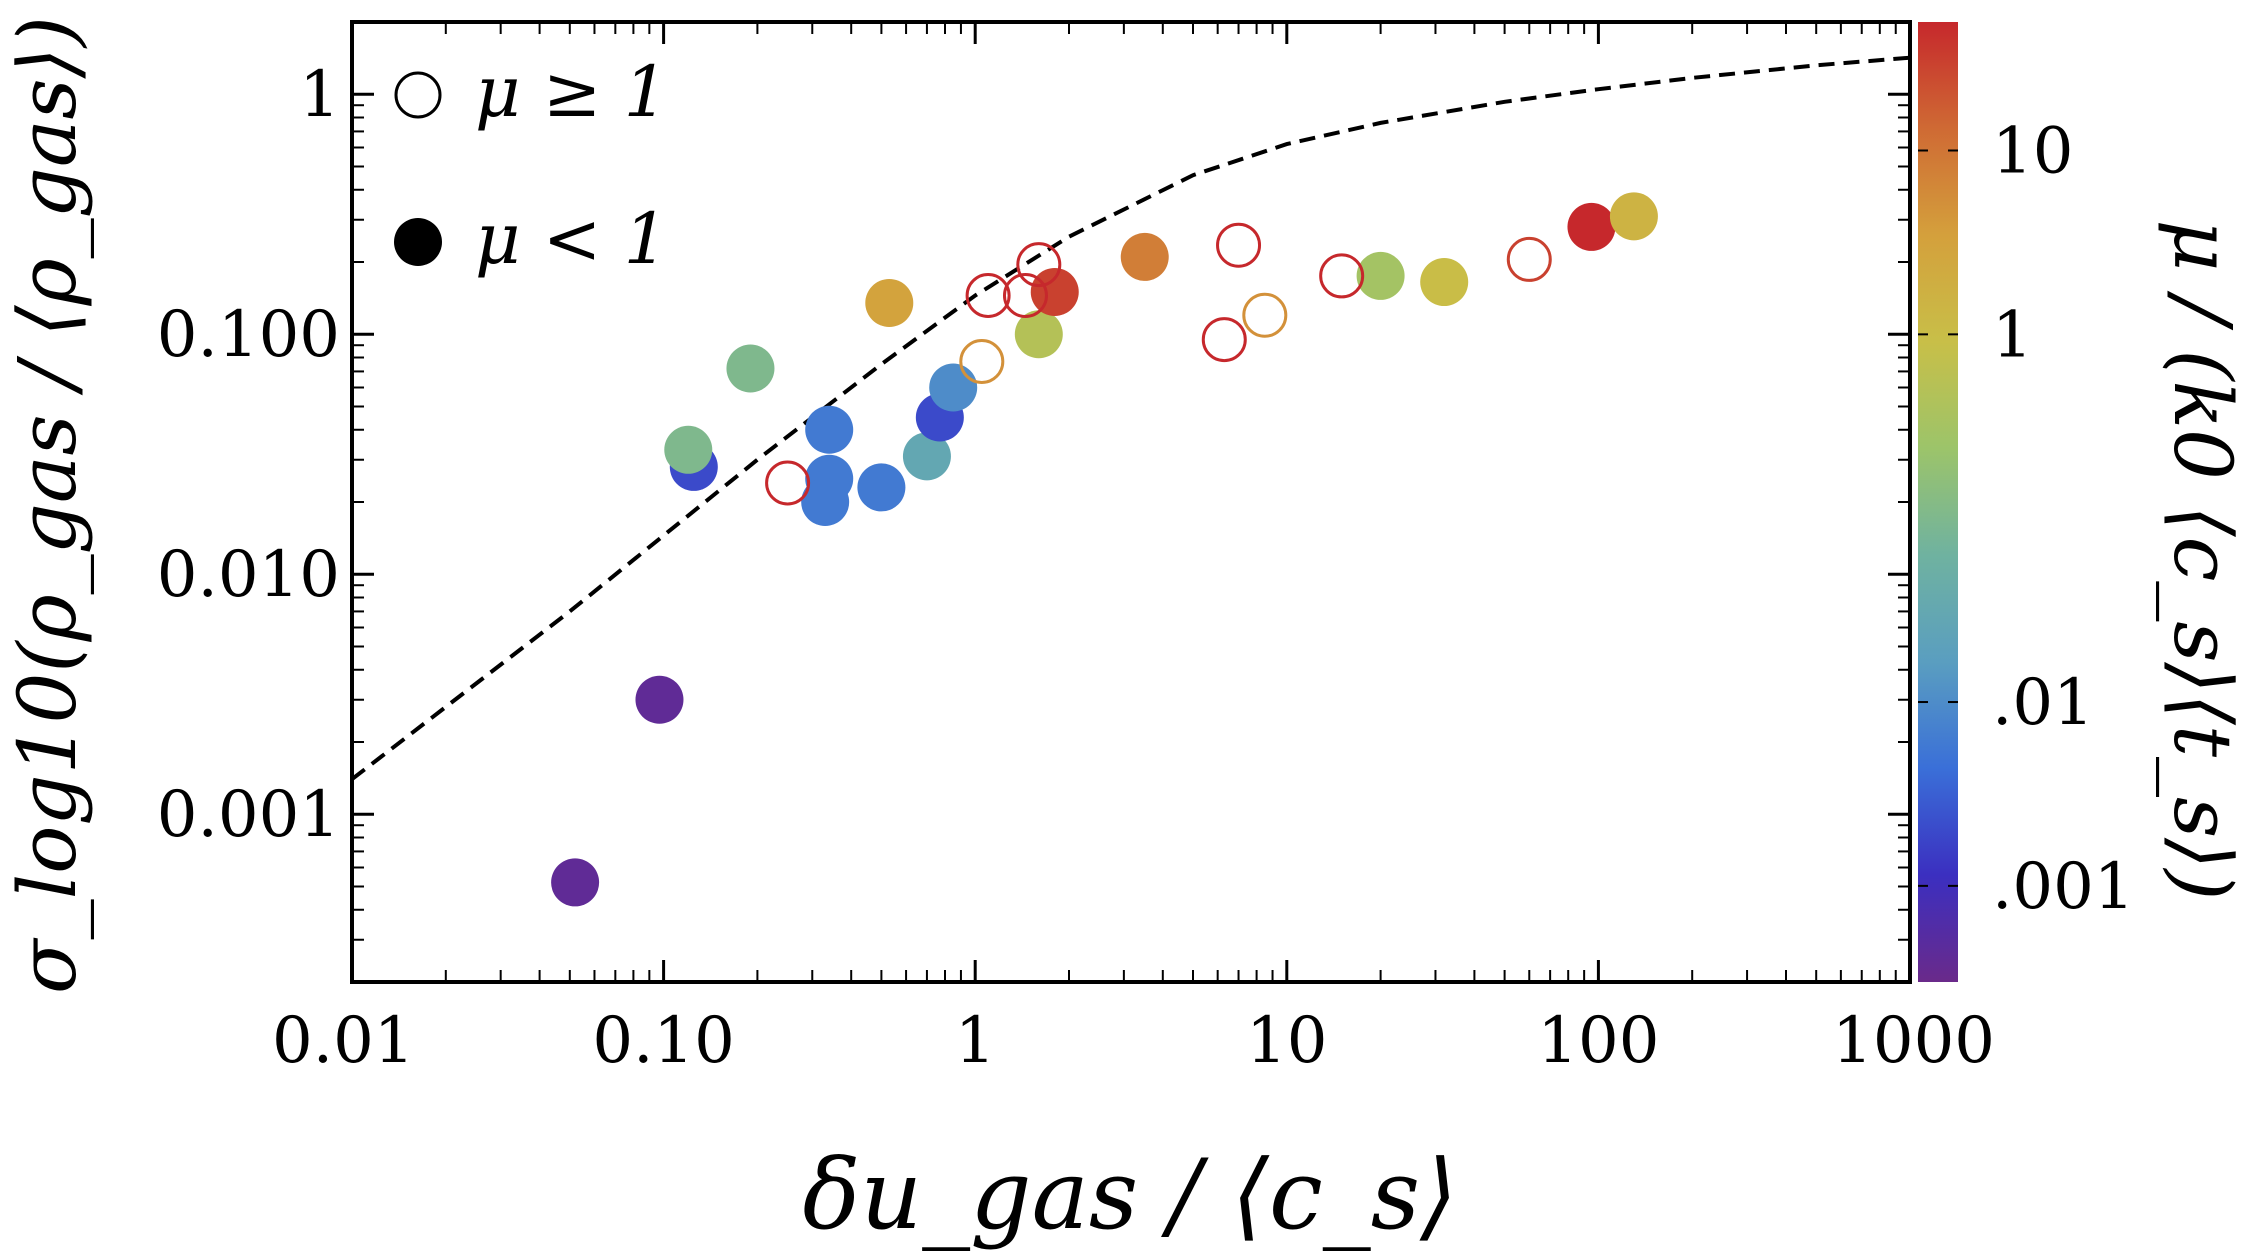  I want to click on legend-open-circle-marker, so click(418, 95).